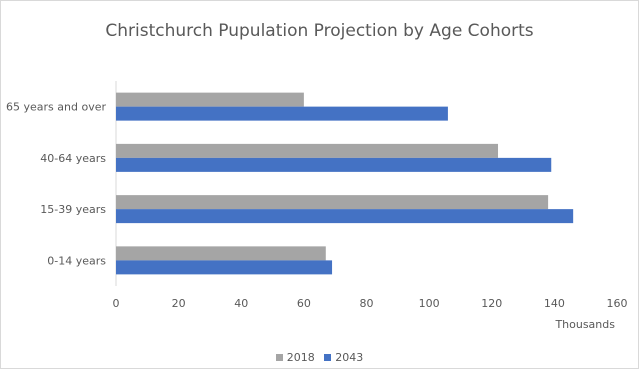  What do you see at coordinates (328, 357) in the screenshot?
I see `legend-swatch-2043` at bounding box center [328, 357].